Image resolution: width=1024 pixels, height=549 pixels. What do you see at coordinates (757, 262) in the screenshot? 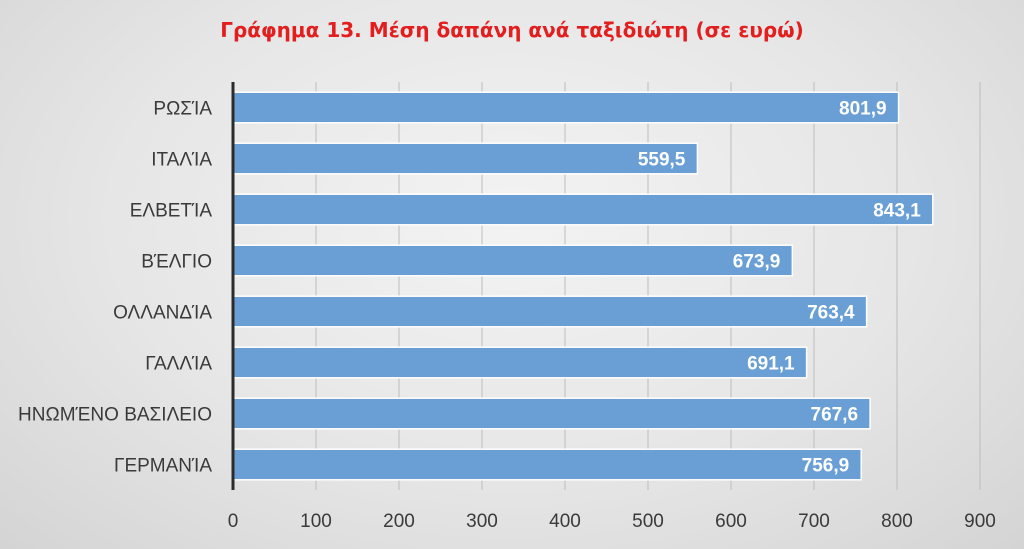
I see `data-label: 673,9` at bounding box center [757, 262].